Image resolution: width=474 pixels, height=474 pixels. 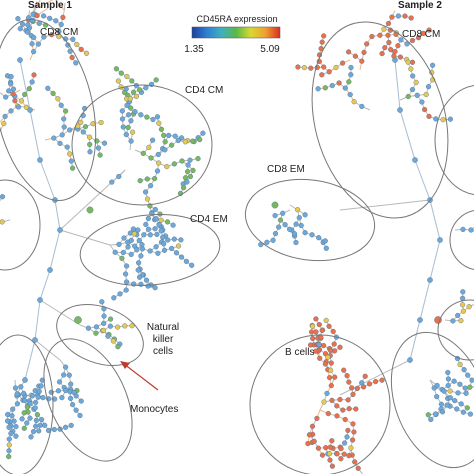 I want to click on s1-label-cd4cm: CD4 CM, so click(x=204, y=90).